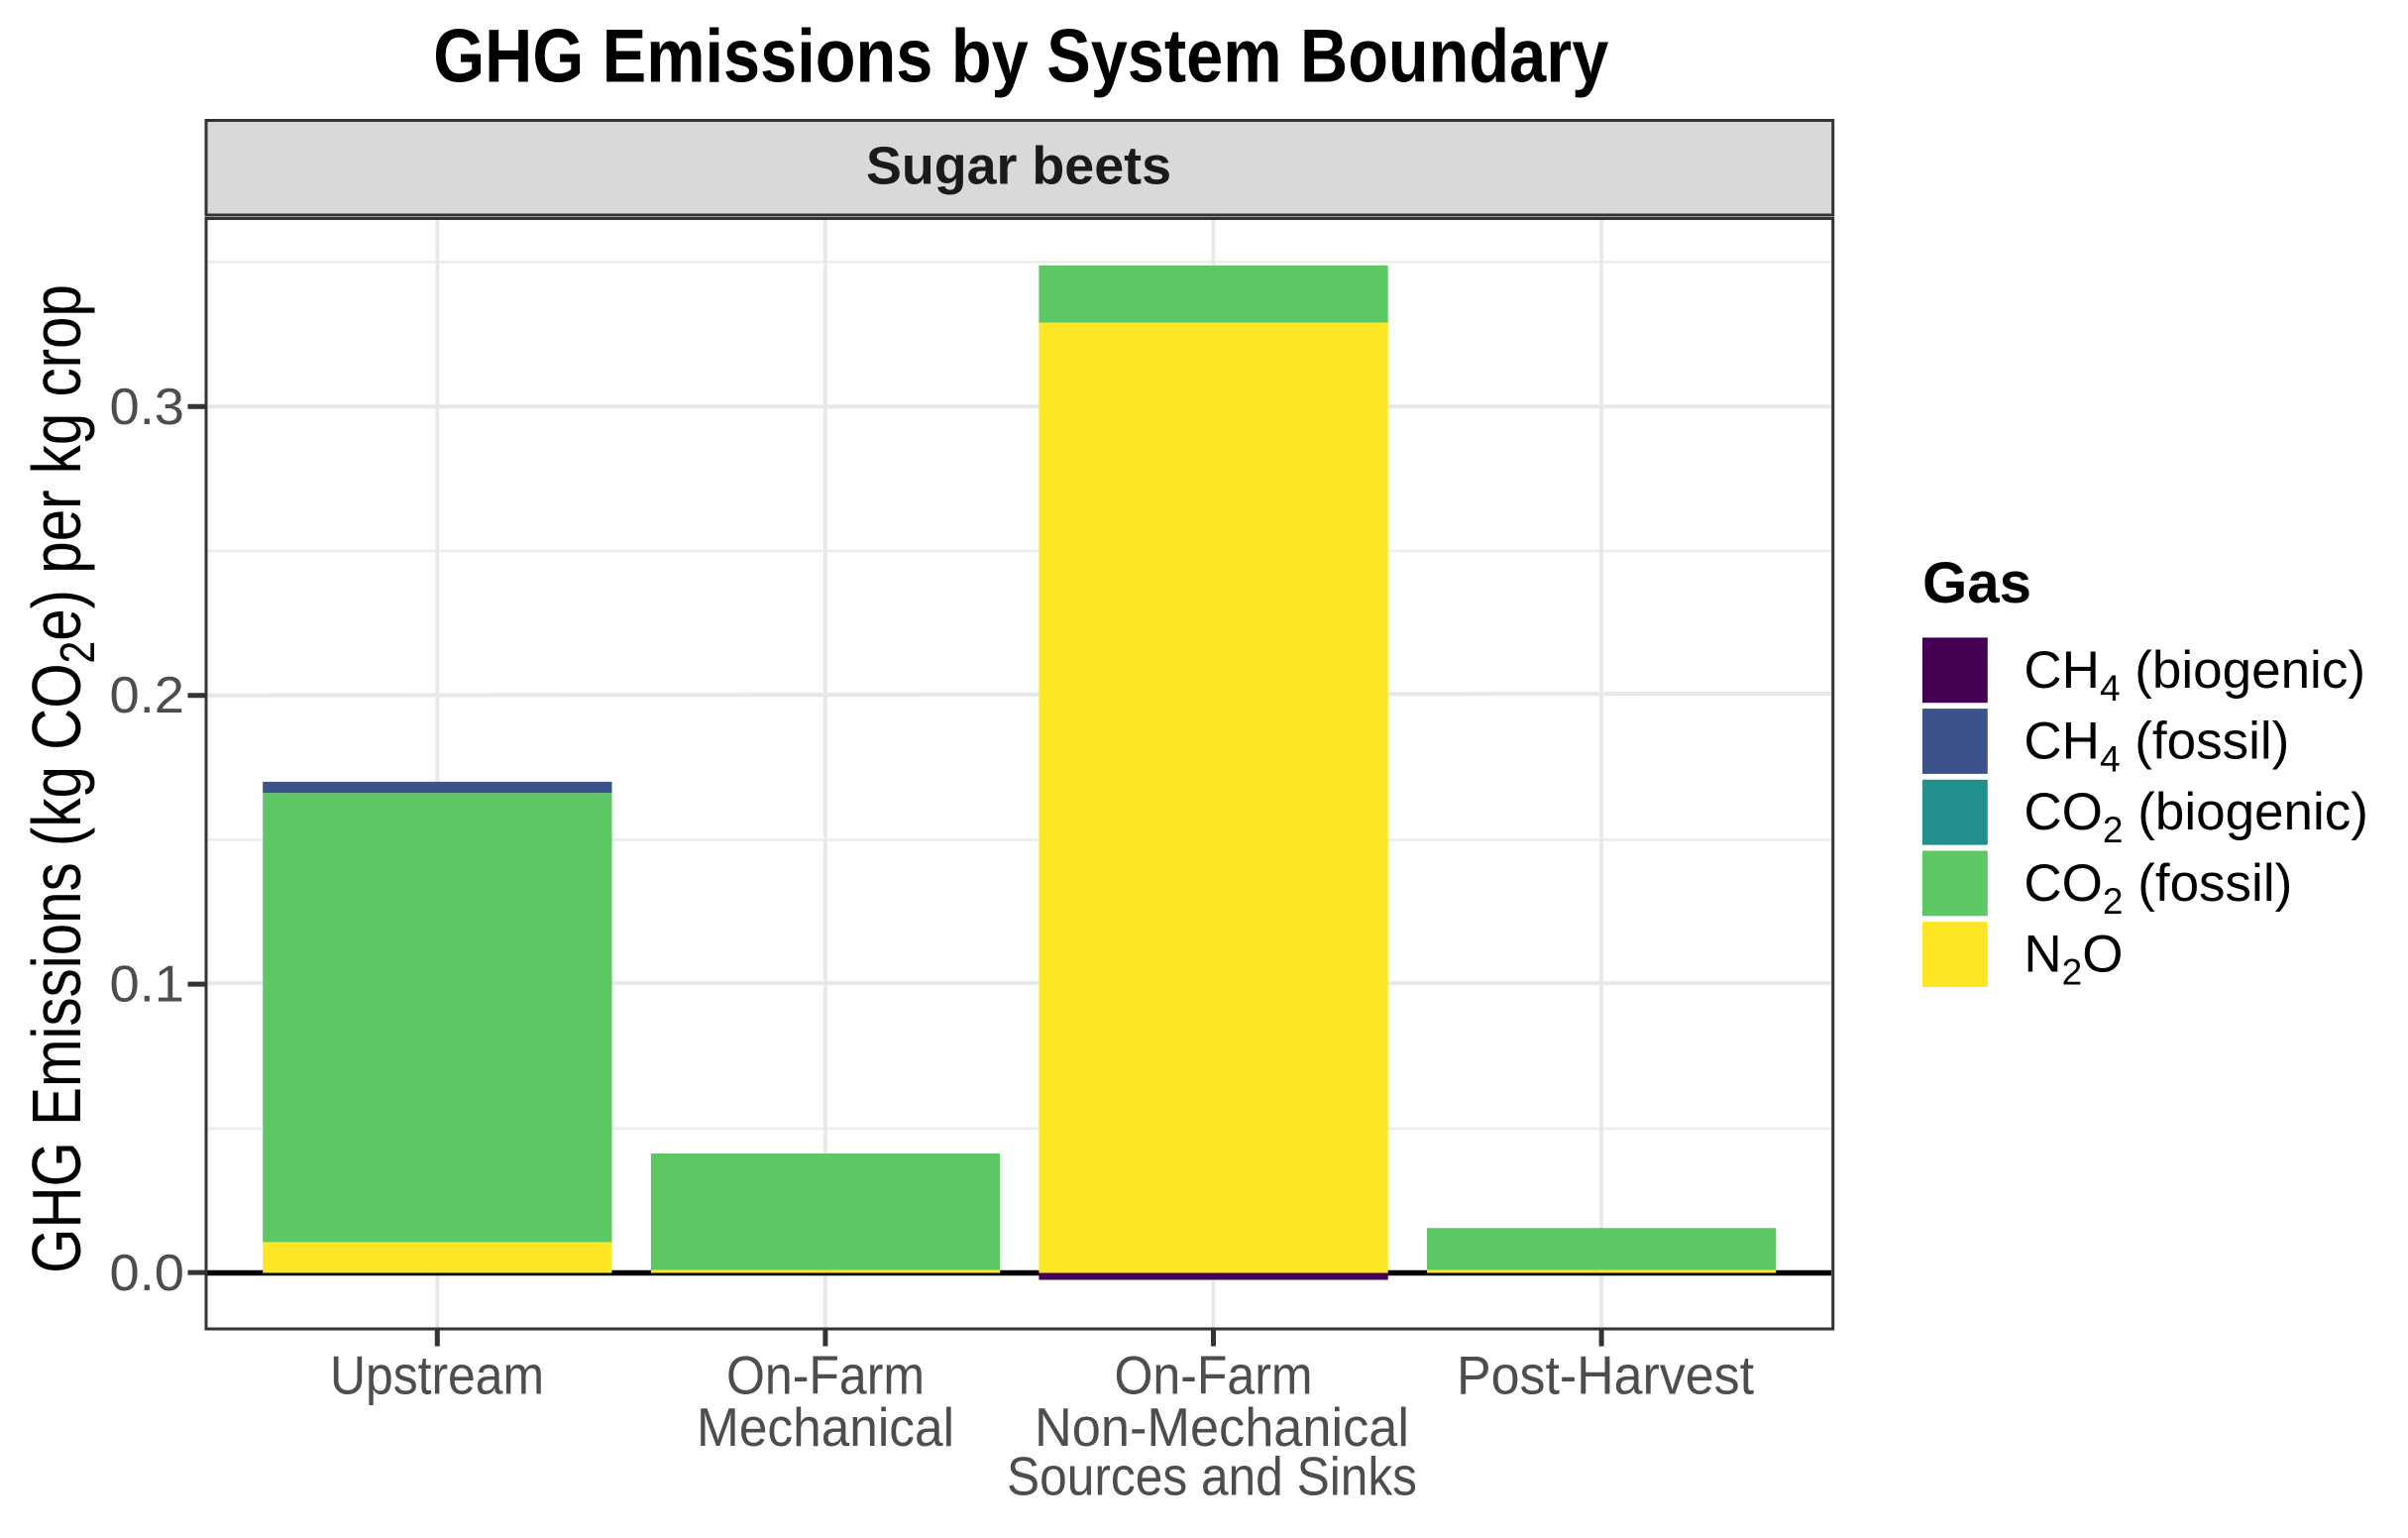  Describe the element at coordinates (1976, 583) in the screenshot. I see `svg-text: Gas` at that location.